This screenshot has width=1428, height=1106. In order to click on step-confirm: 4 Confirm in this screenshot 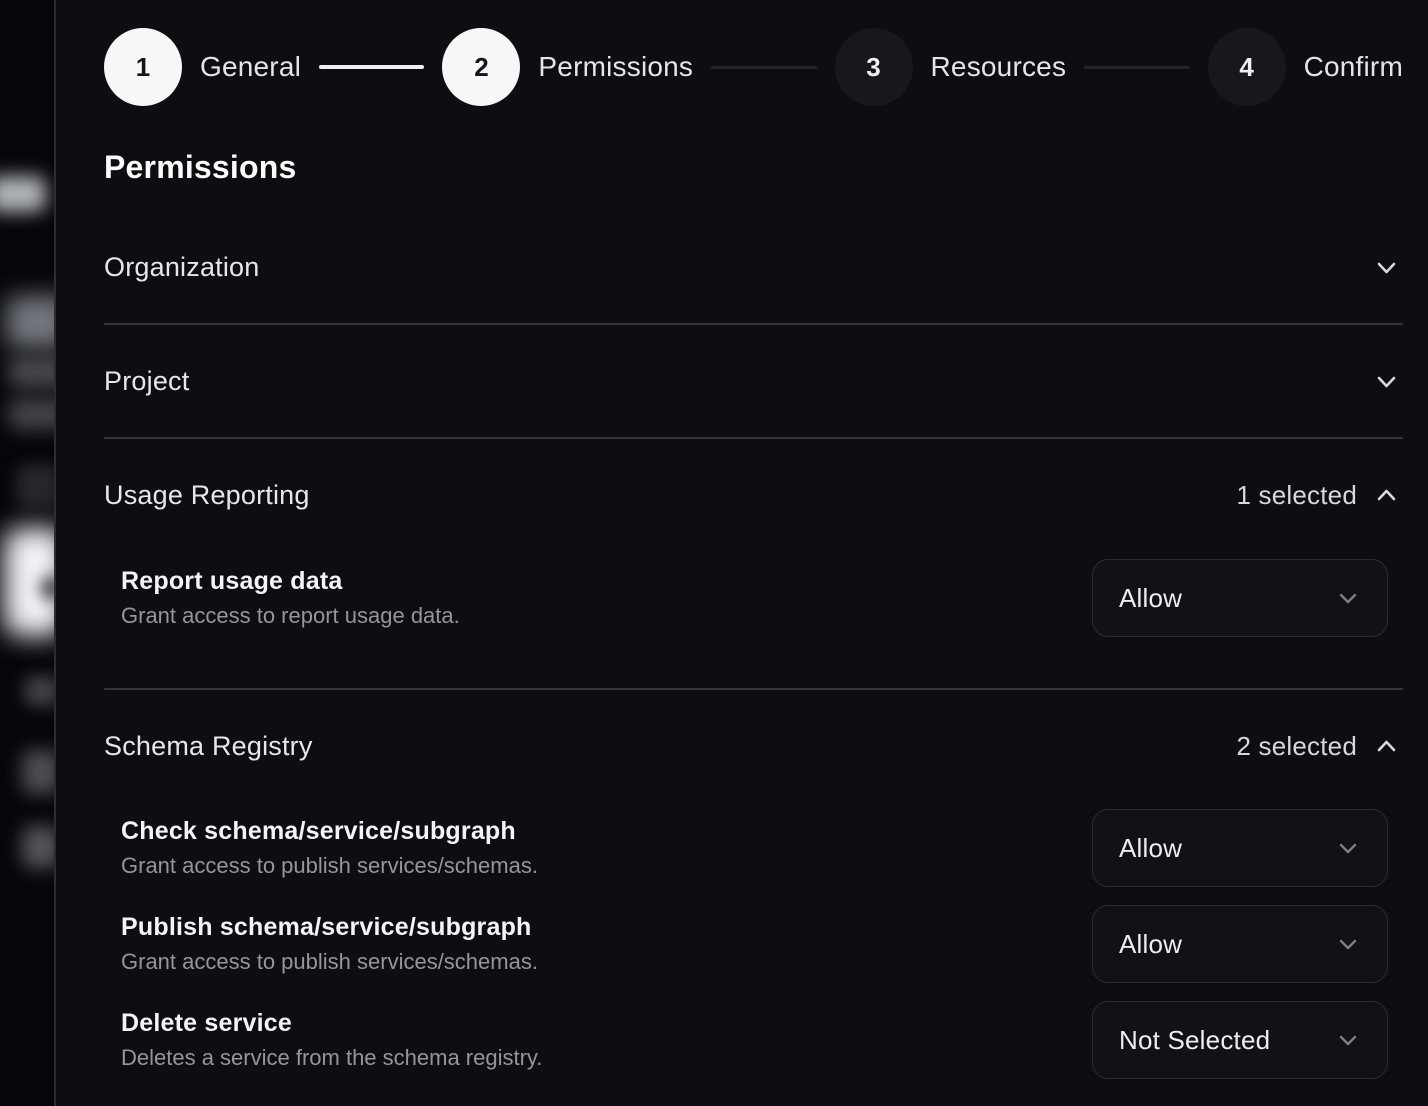, I will do `click(1305, 67)`.